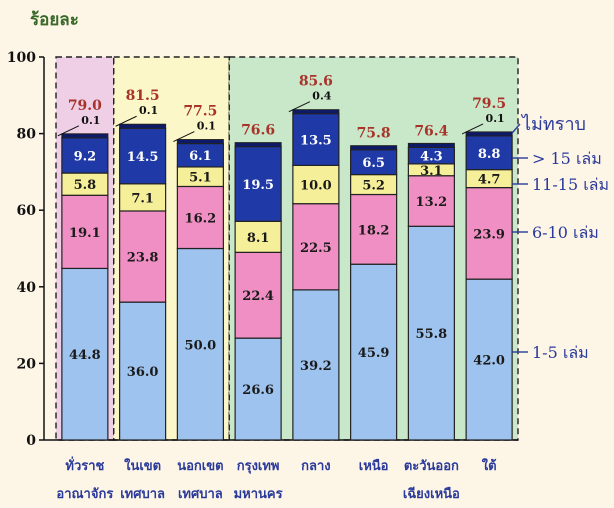  I want to click on bar-label-3-5: 6.5, so click(373, 163).